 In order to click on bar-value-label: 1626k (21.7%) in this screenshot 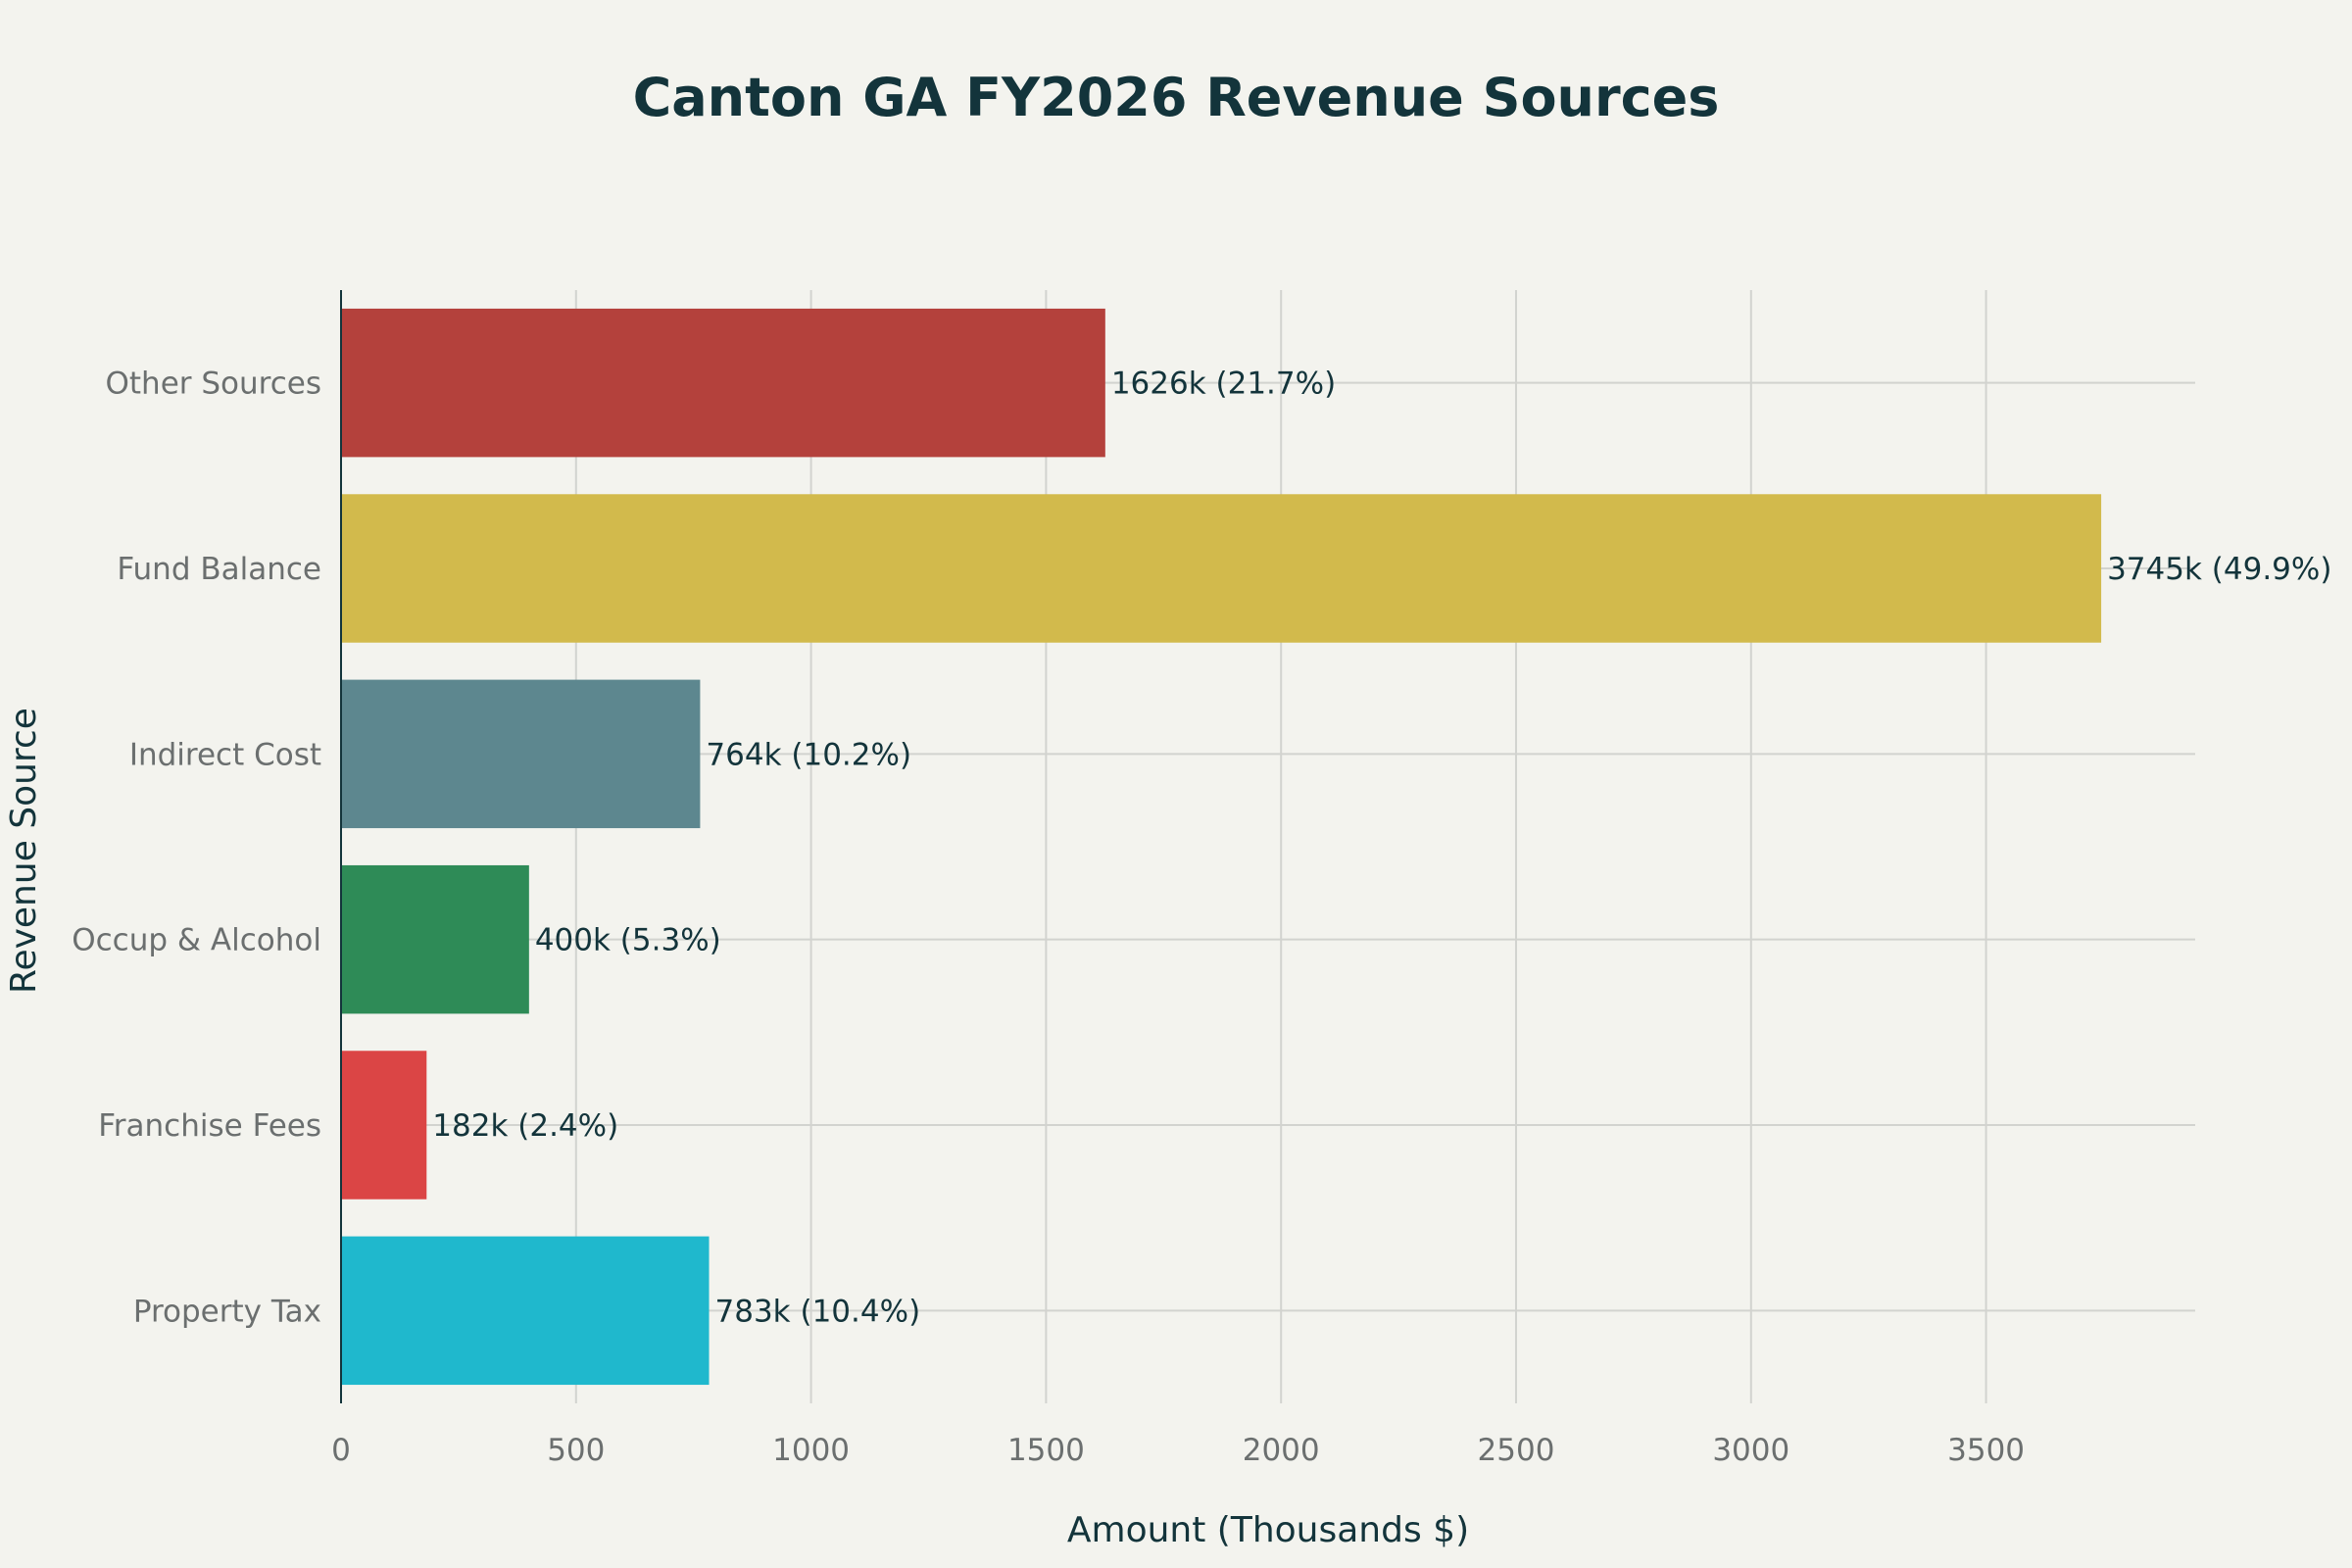, I will do `click(1223, 384)`.